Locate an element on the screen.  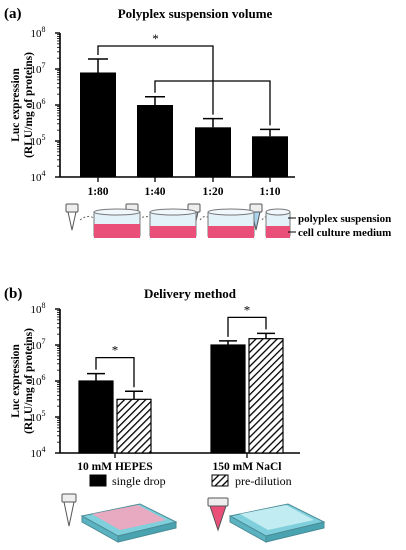
panel-a-y-tick-label: 10⁵ is located at coordinates (38, 140).